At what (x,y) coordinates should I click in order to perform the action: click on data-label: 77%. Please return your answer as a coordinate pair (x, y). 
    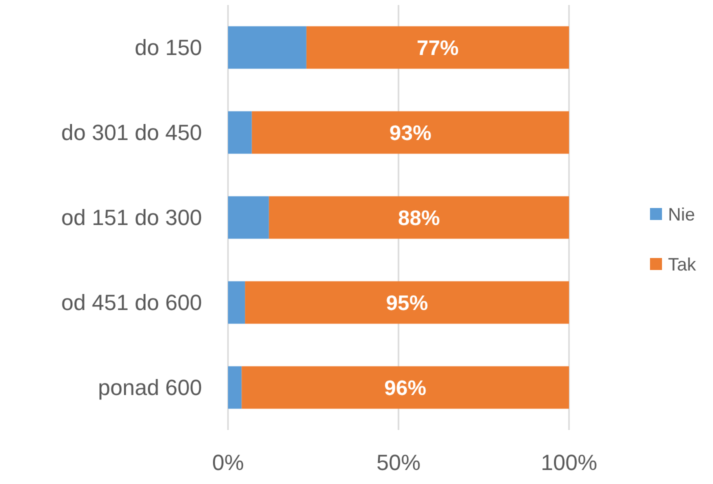
    Looking at the image, I should click on (438, 48).